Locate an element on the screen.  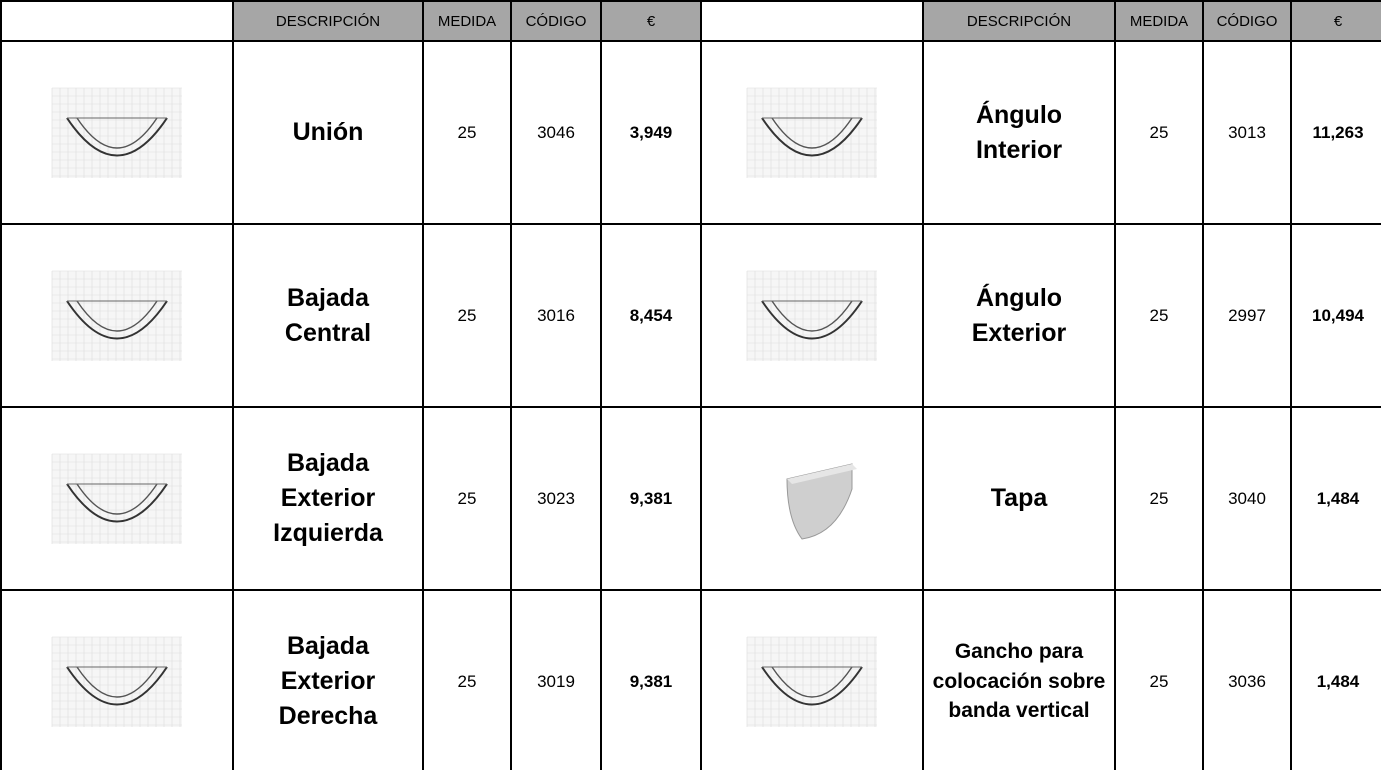
code: 3040 is located at coordinates (1247, 498).